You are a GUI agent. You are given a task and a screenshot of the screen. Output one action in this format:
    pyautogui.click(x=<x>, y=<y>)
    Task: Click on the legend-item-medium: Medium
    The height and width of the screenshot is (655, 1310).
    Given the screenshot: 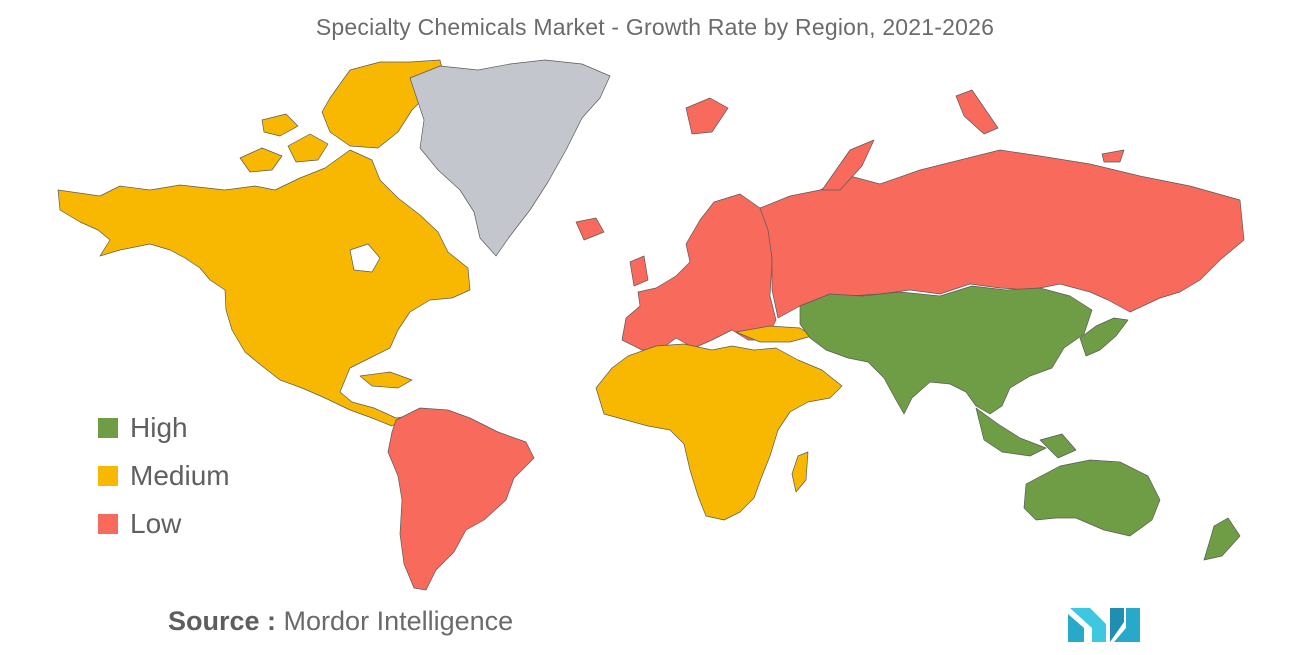 What is the action you would take?
    pyautogui.click(x=164, y=476)
    